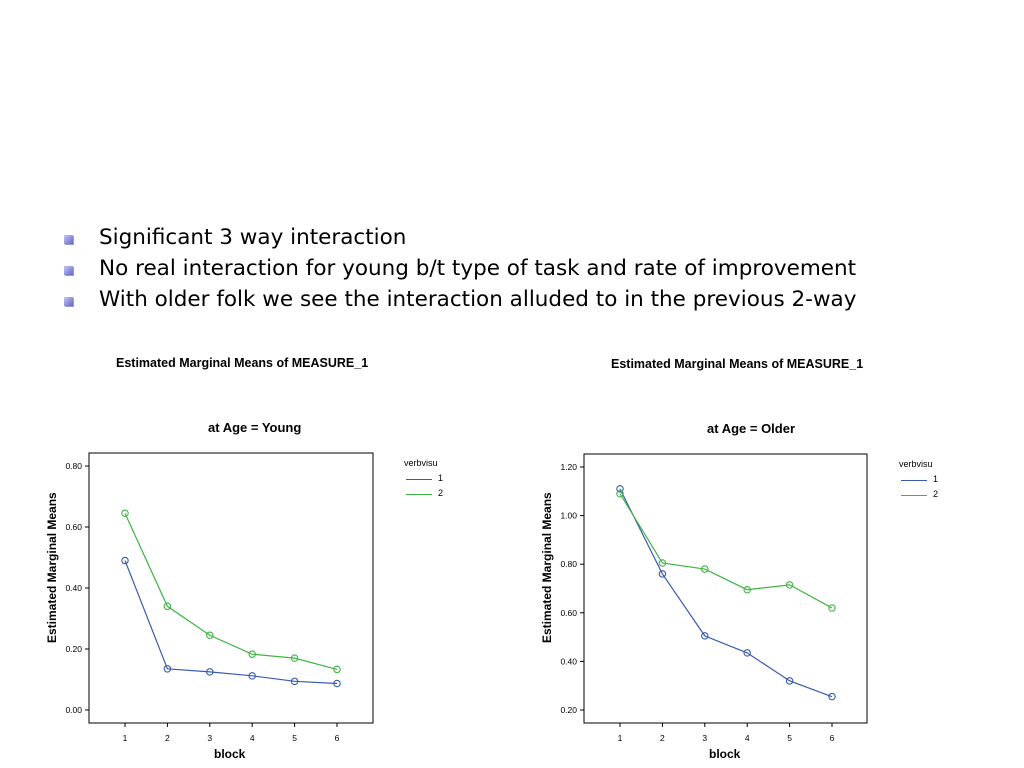 This screenshot has width=1024, height=768. What do you see at coordinates (568, 516) in the screenshot?
I see `y-tick-label: 1.00` at bounding box center [568, 516].